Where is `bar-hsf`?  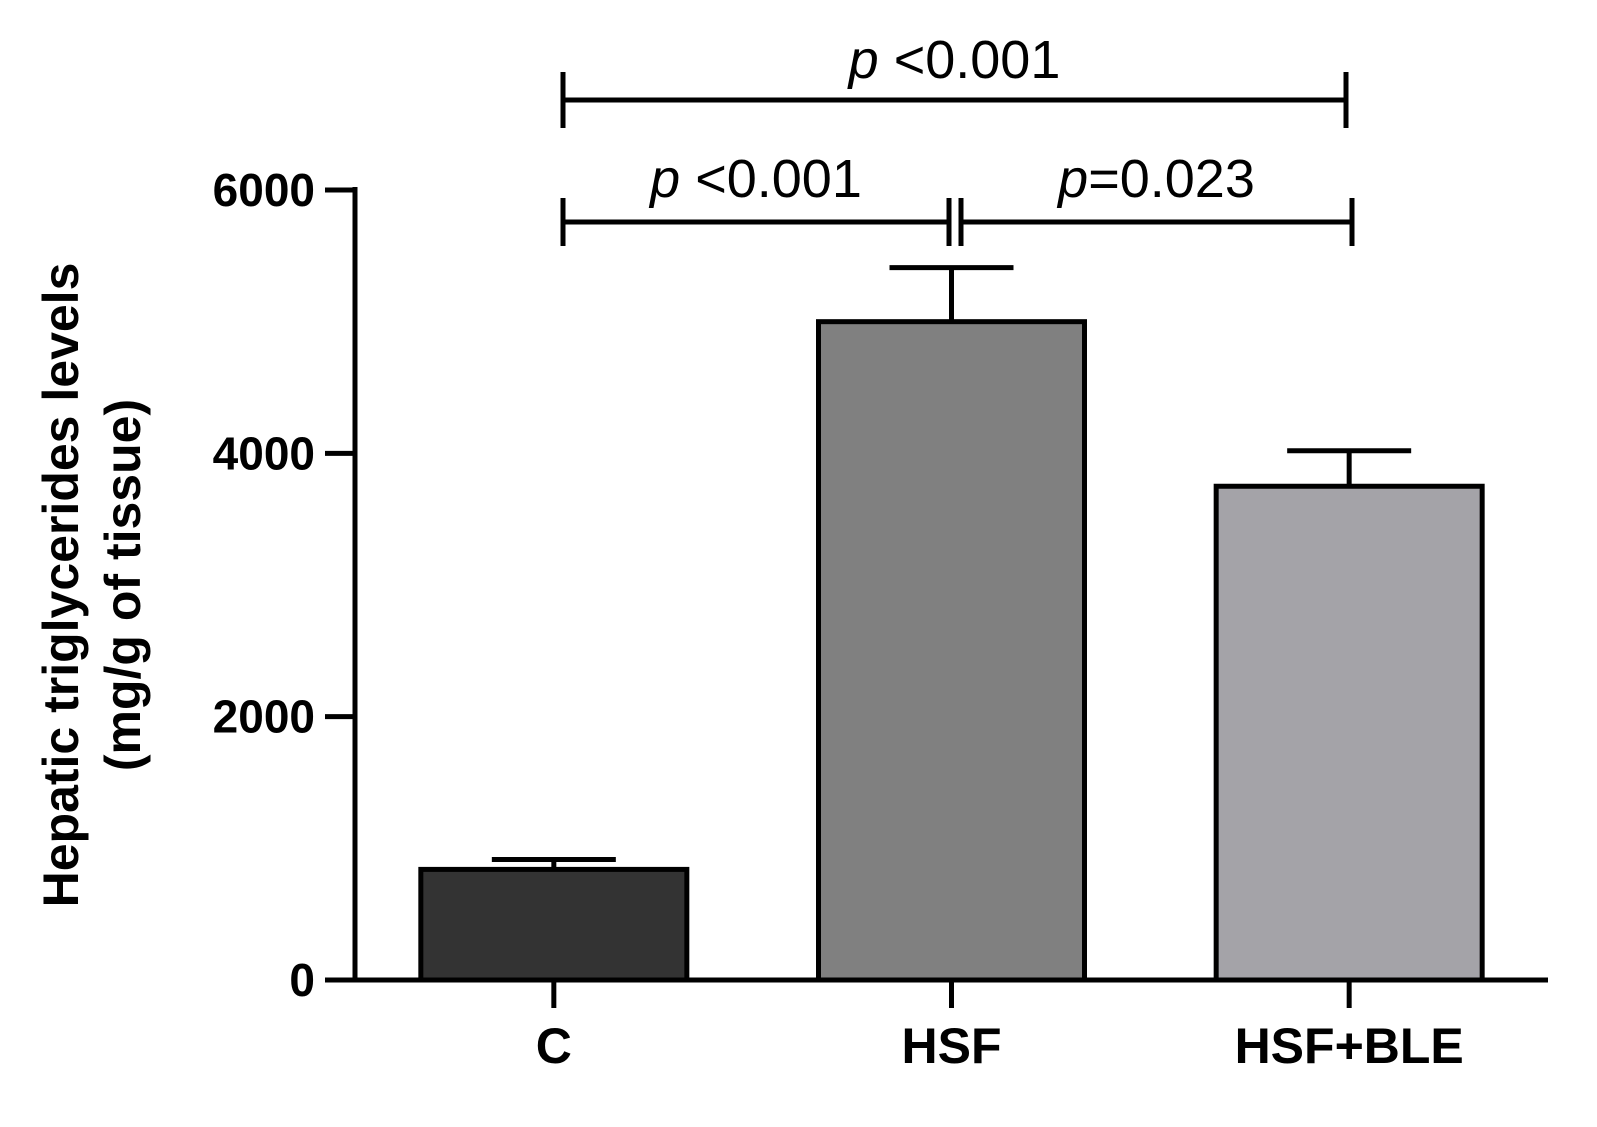 bar-hsf is located at coordinates (951, 651).